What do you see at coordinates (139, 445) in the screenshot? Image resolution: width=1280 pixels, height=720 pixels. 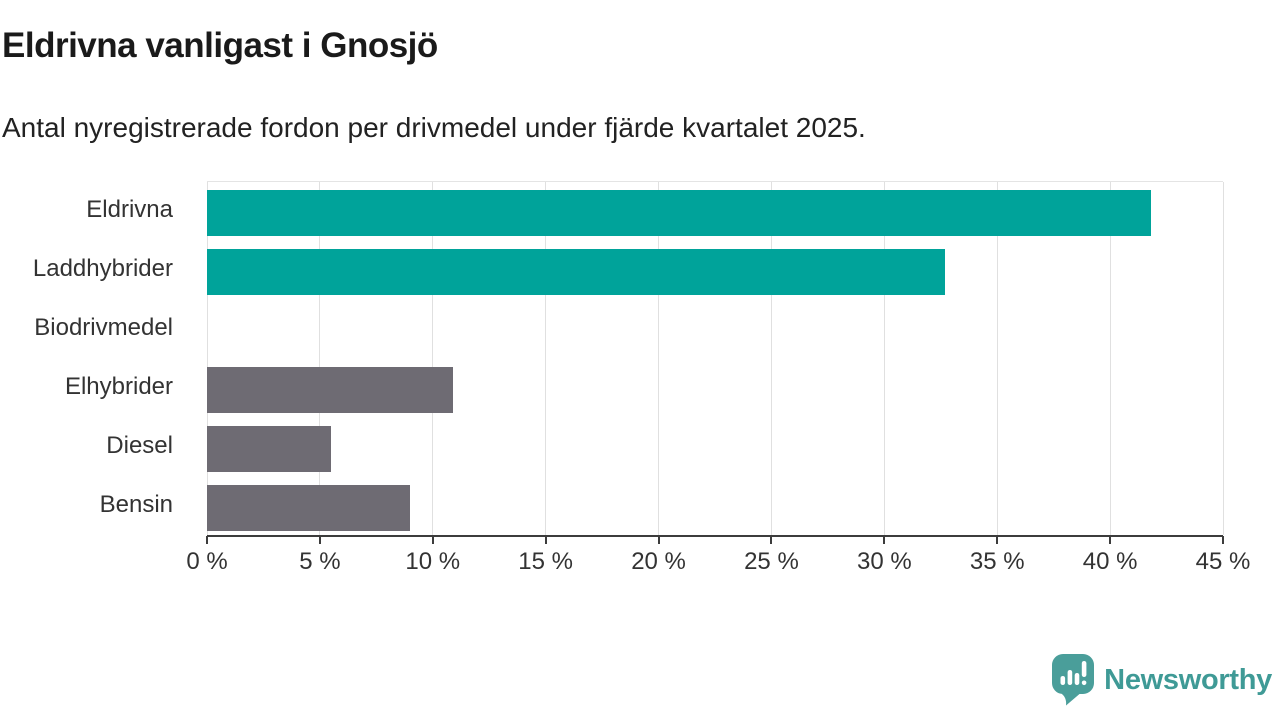 I see `category-label-diesel: Diesel` at bounding box center [139, 445].